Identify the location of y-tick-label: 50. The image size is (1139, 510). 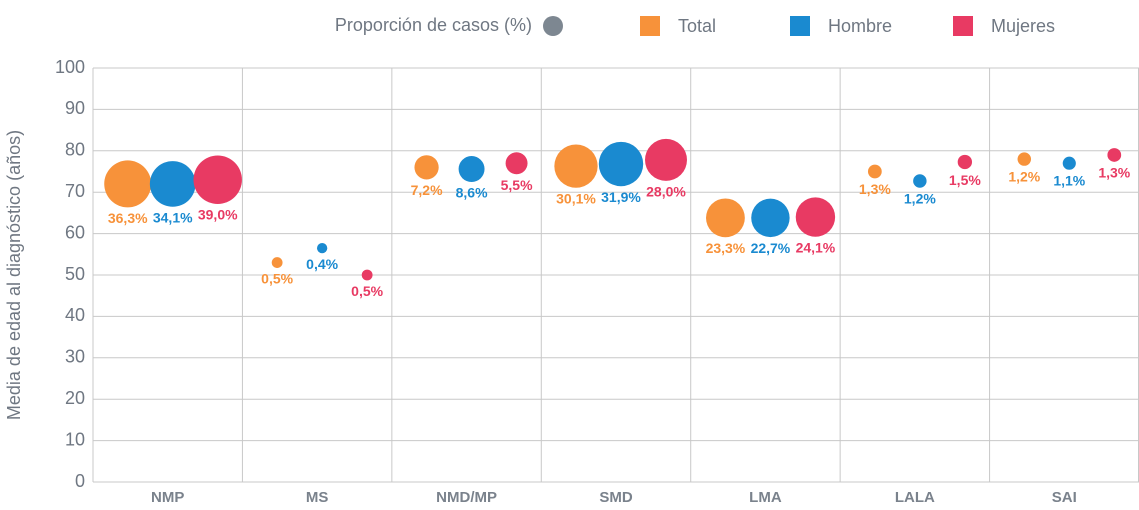
(75, 274).